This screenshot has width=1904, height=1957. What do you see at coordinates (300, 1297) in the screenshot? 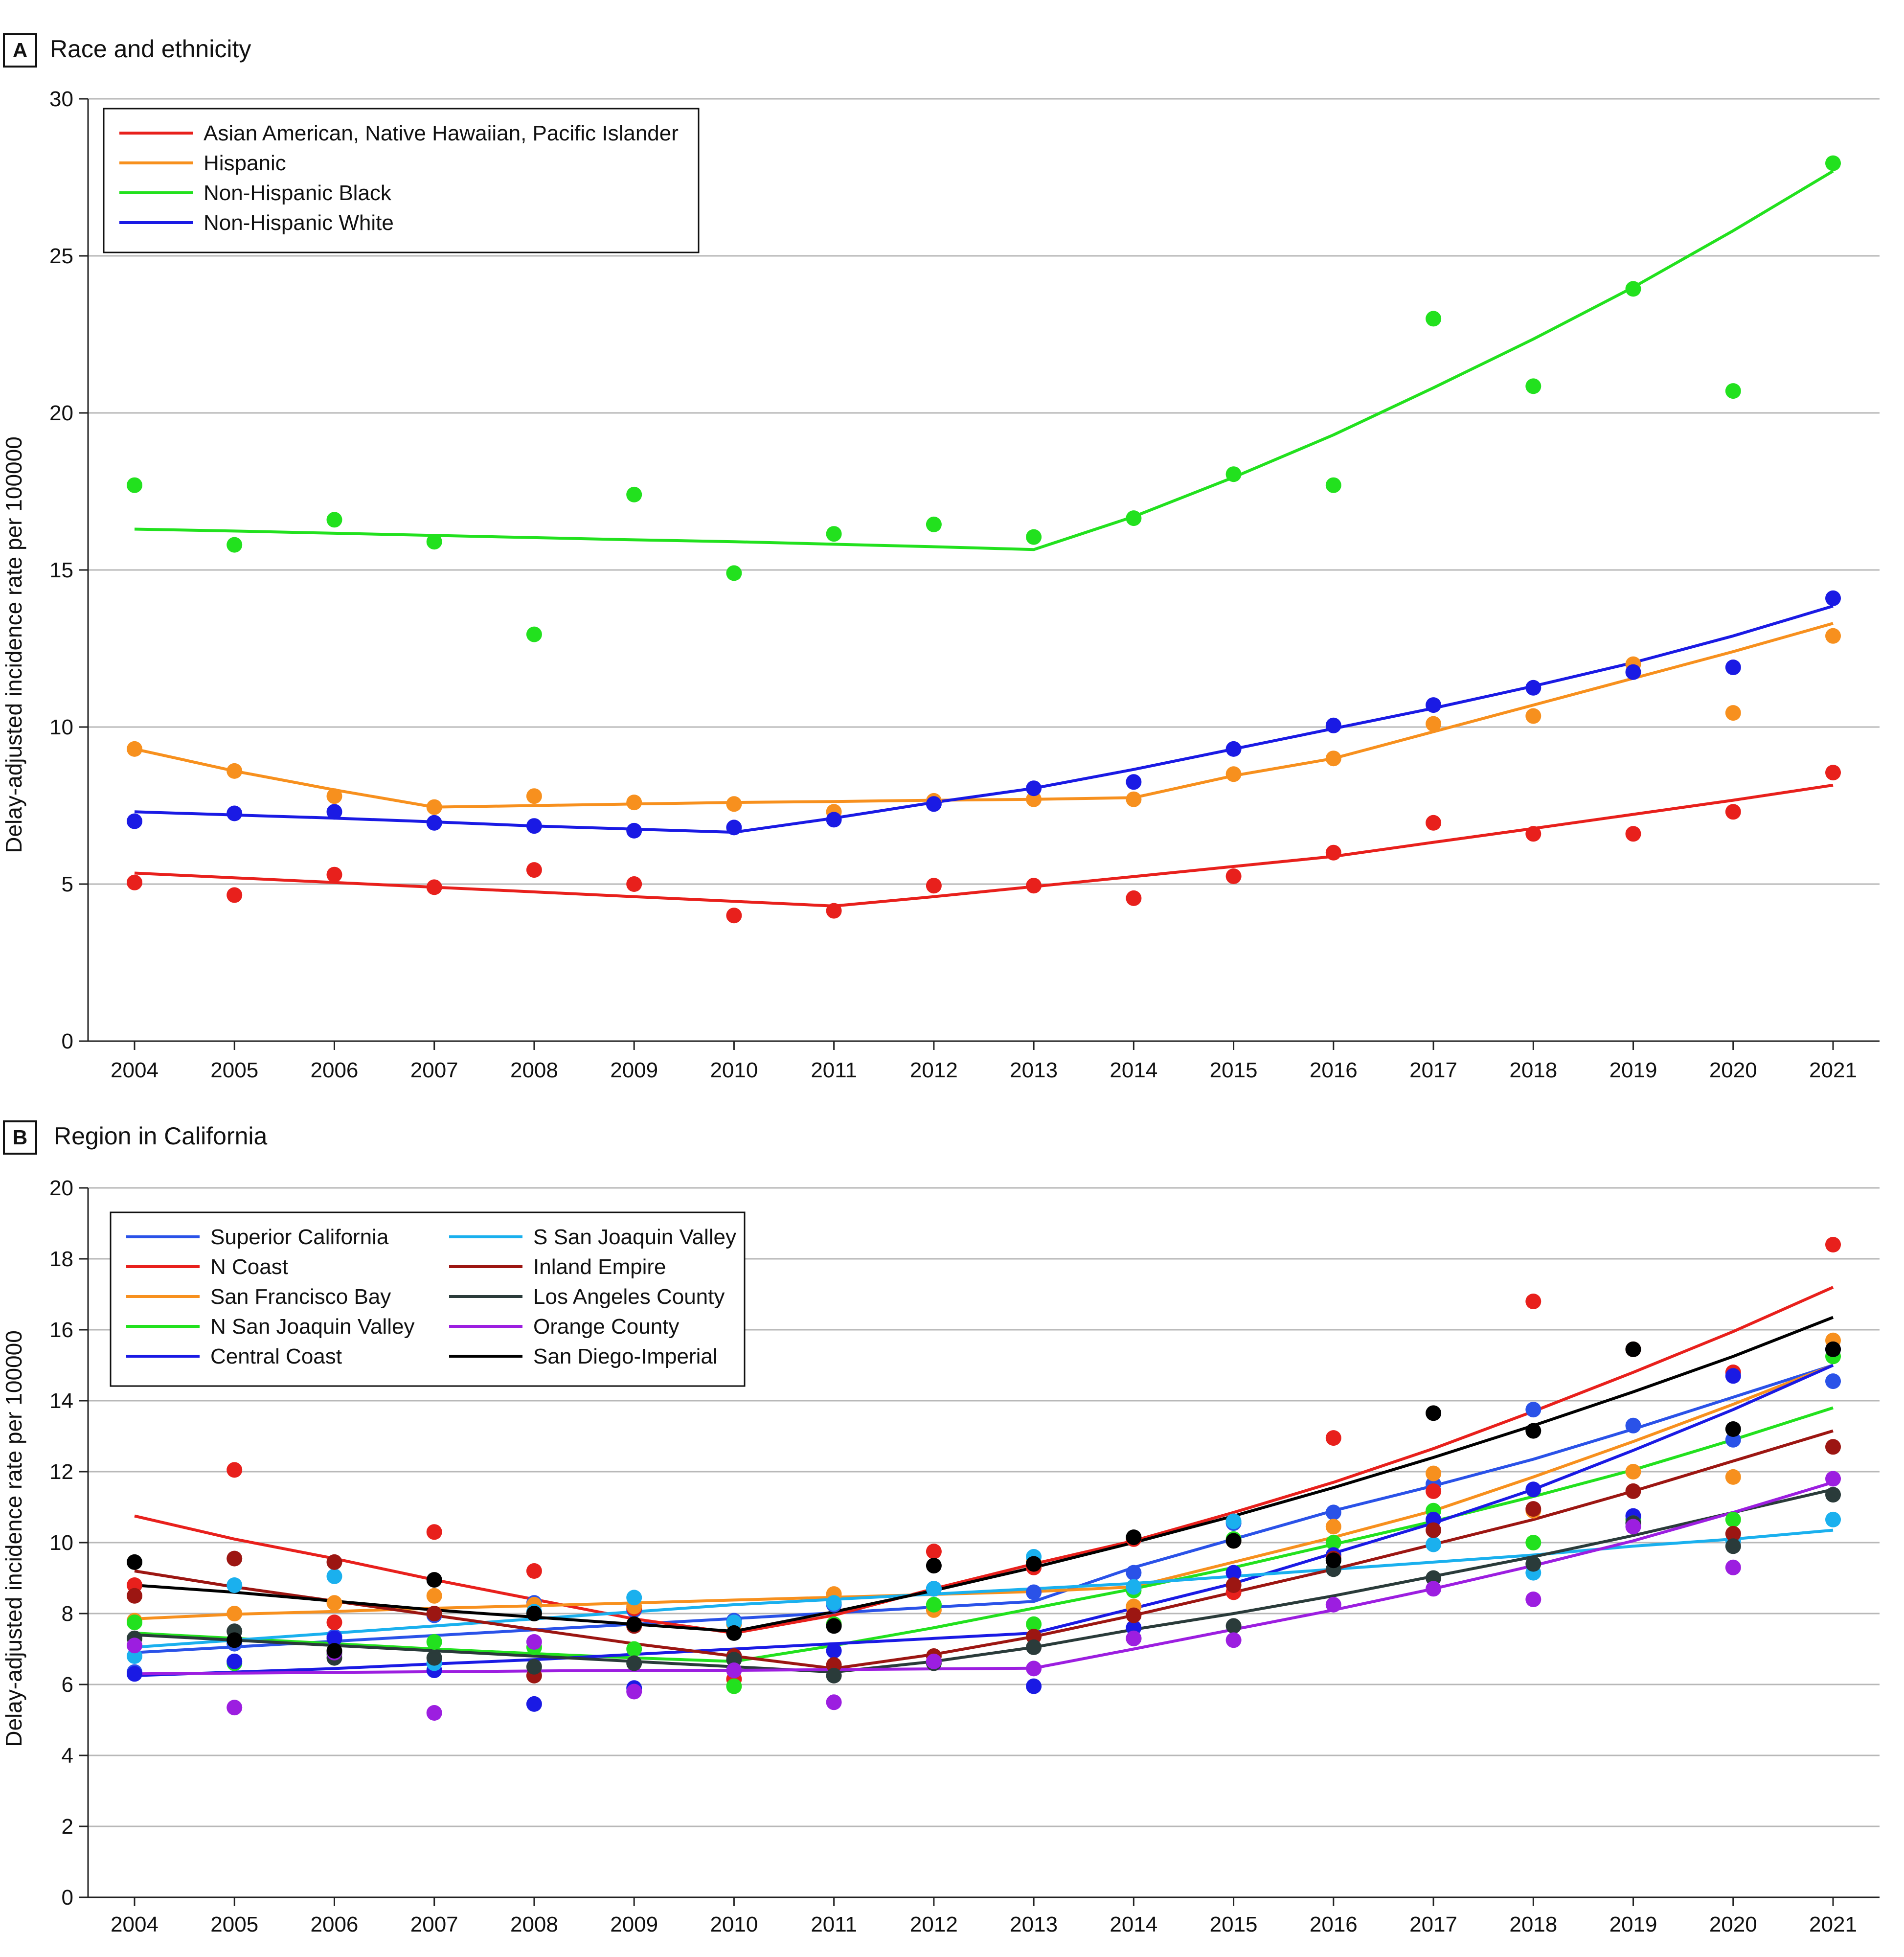
I see `legend-label-san-francisco-bay: San Francisco Bay` at bounding box center [300, 1297].